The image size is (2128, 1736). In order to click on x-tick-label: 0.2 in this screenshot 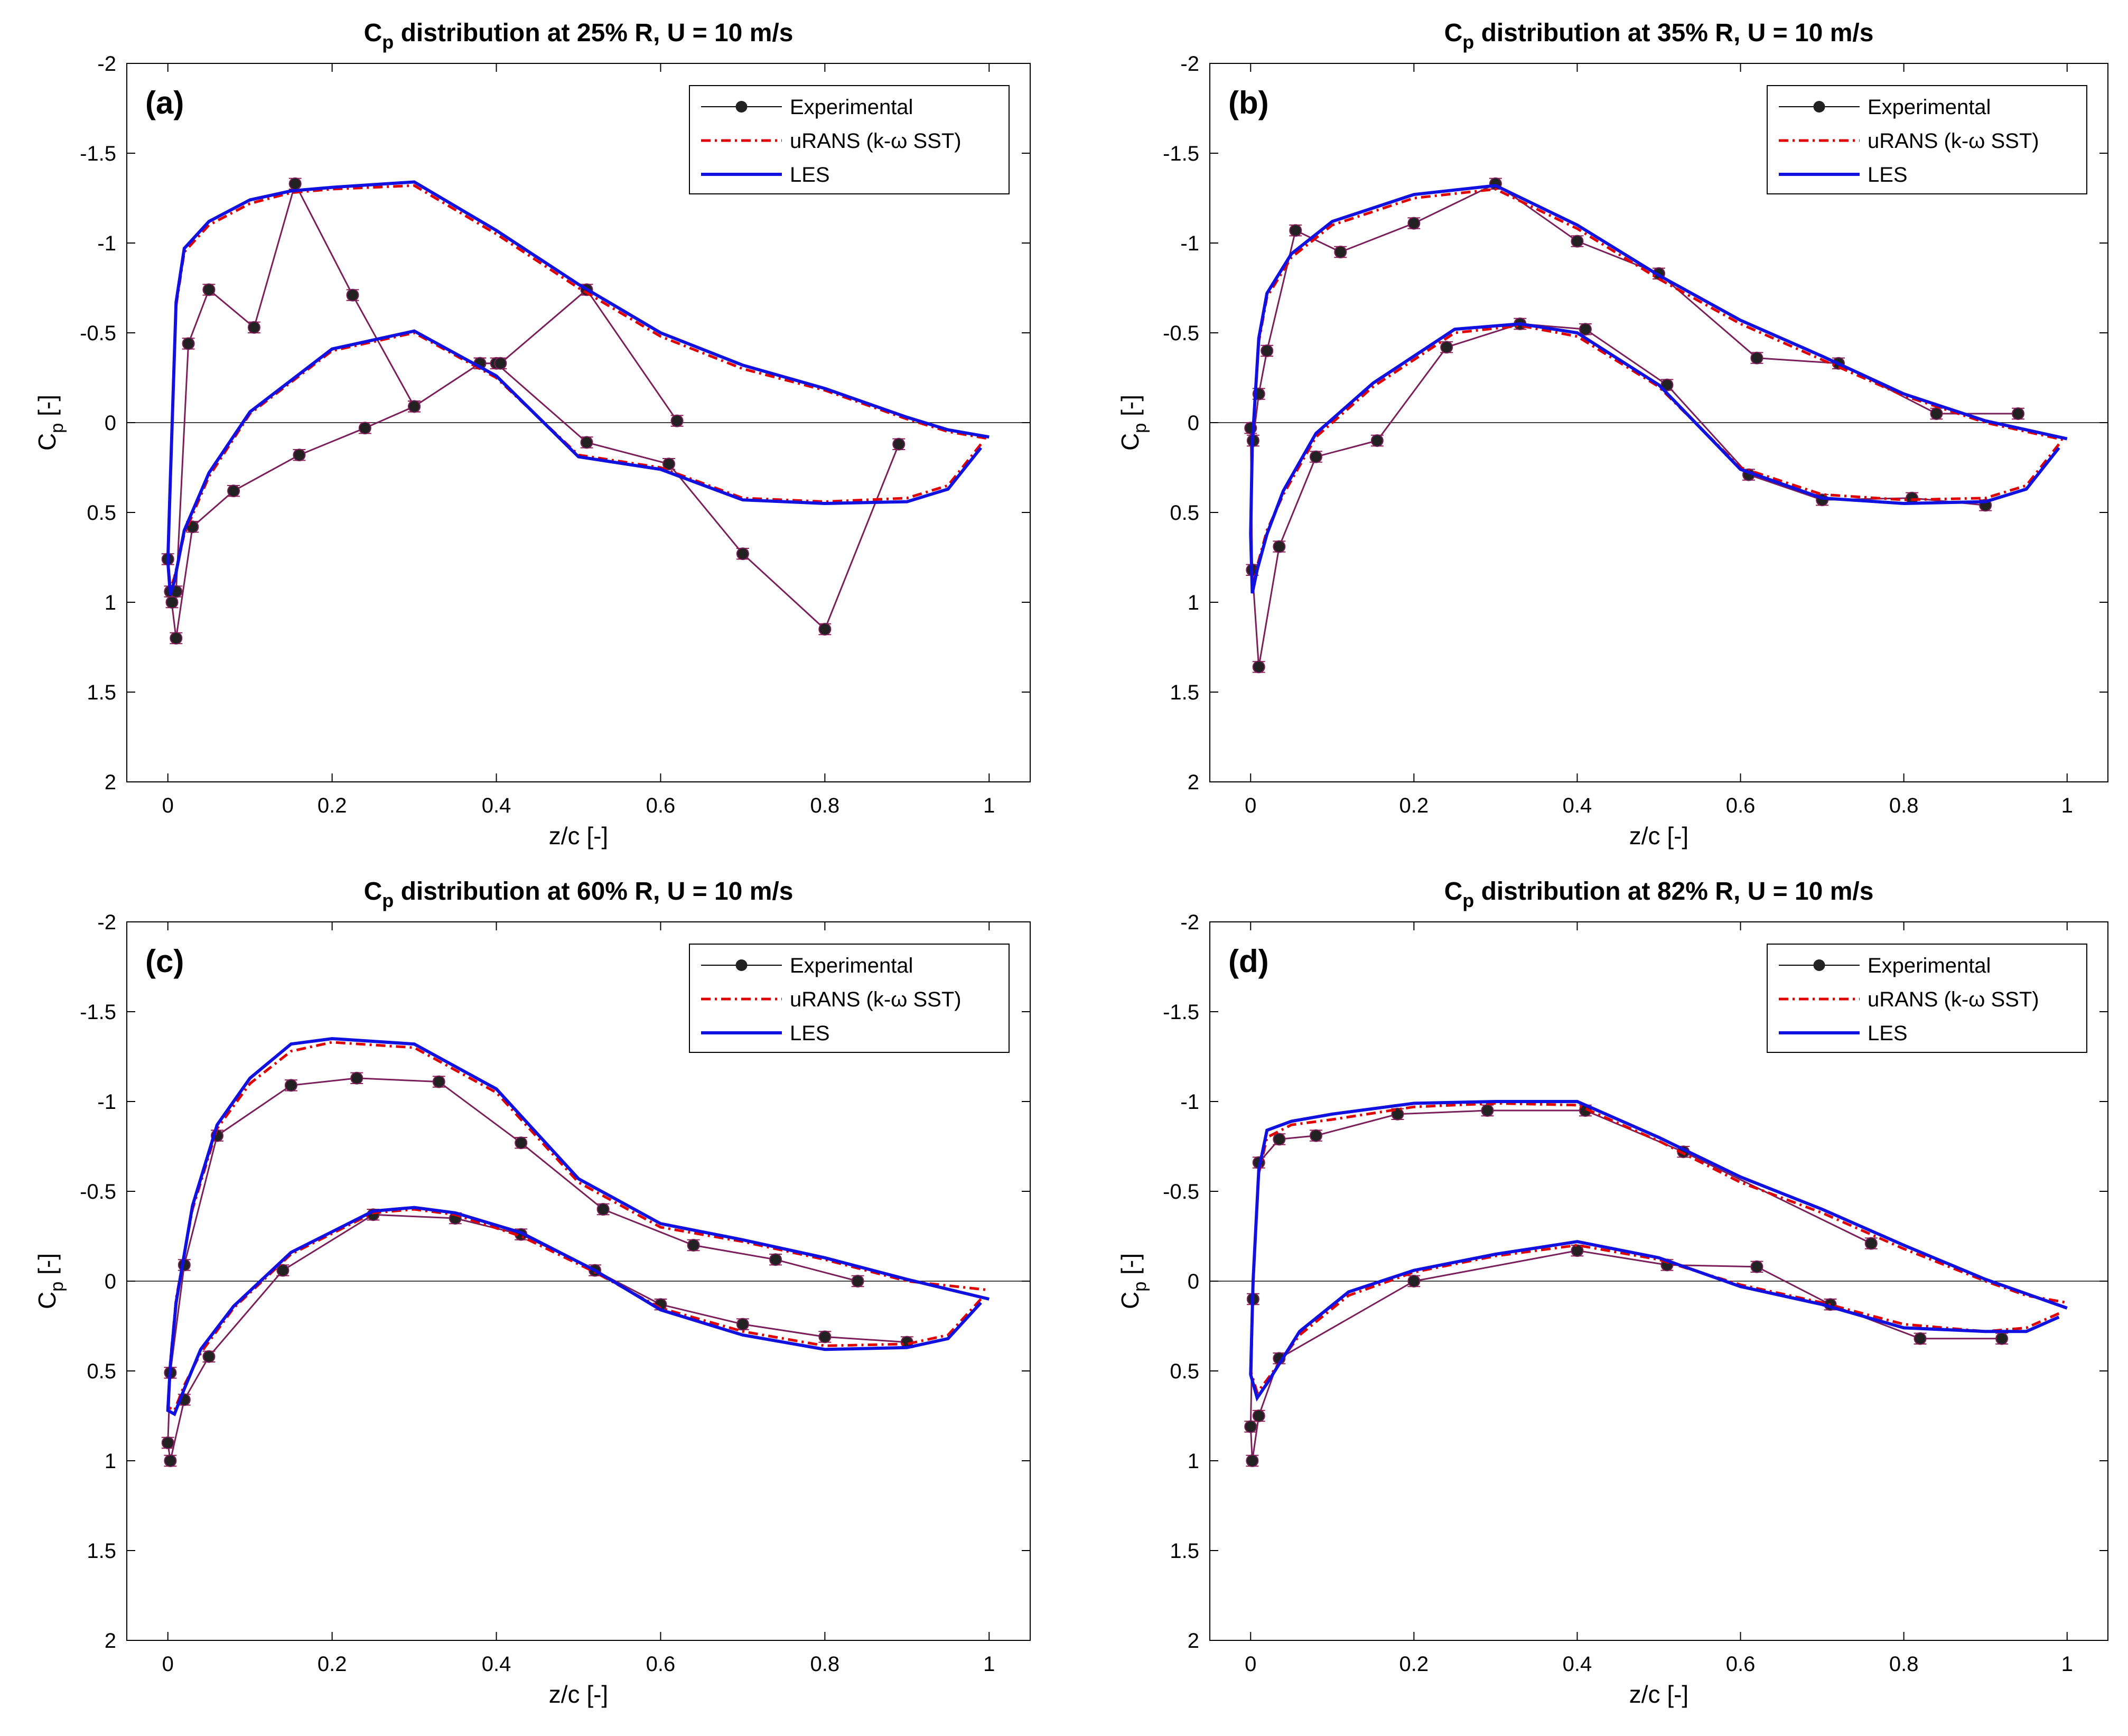, I will do `click(332, 1664)`.